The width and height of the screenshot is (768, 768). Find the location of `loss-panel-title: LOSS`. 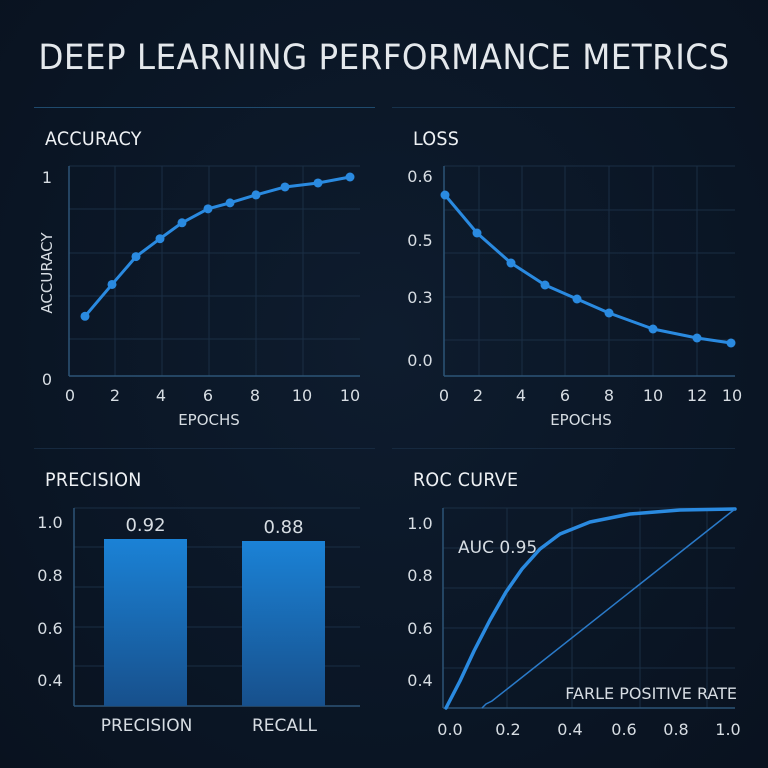

loss-panel-title: LOSS is located at coordinates (436, 139).